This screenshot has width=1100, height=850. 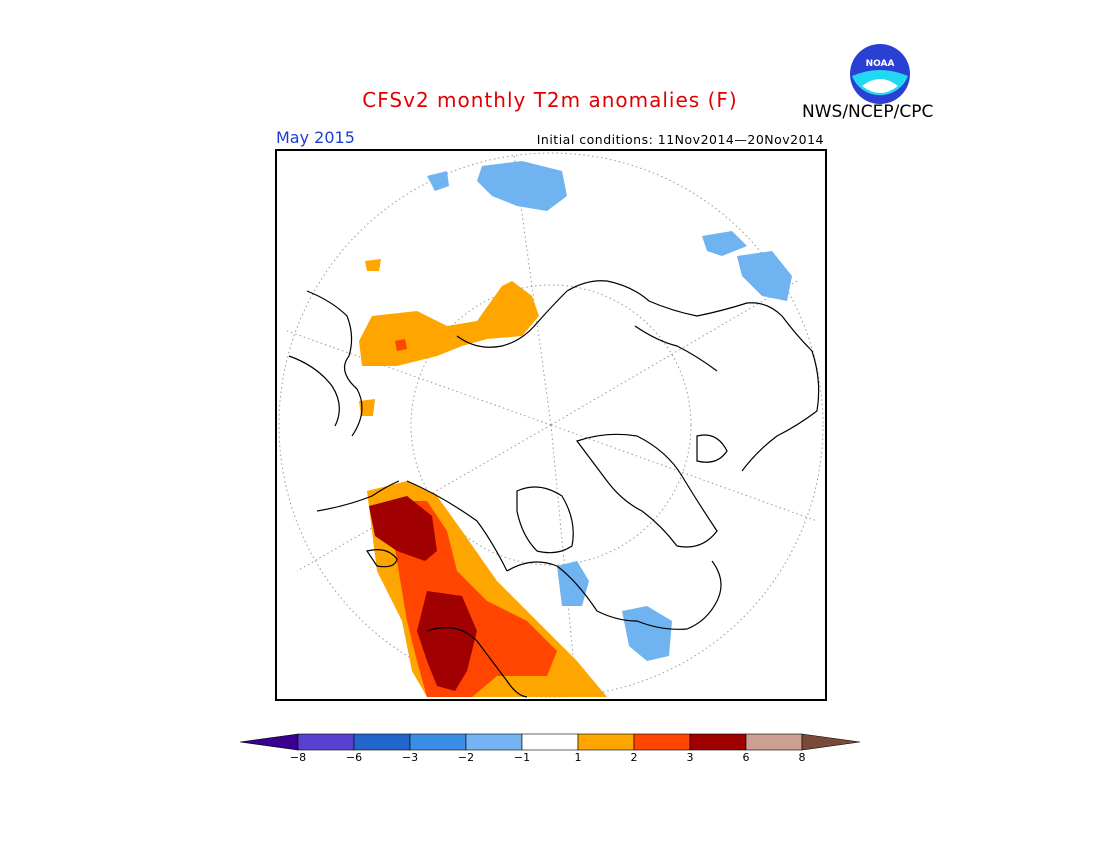 What do you see at coordinates (868, 112) in the screenshot?
I see `organization-label: NWS/NCEP/CPC` at bounding box center [868, 112].